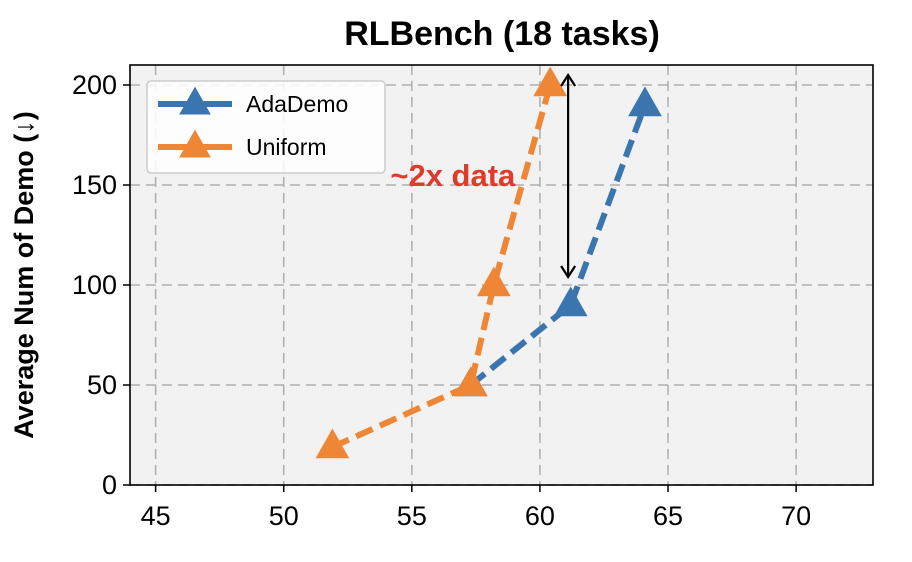 The image size is (912, 562). I want to click on x-tick-label: 45, so click(156, 516).